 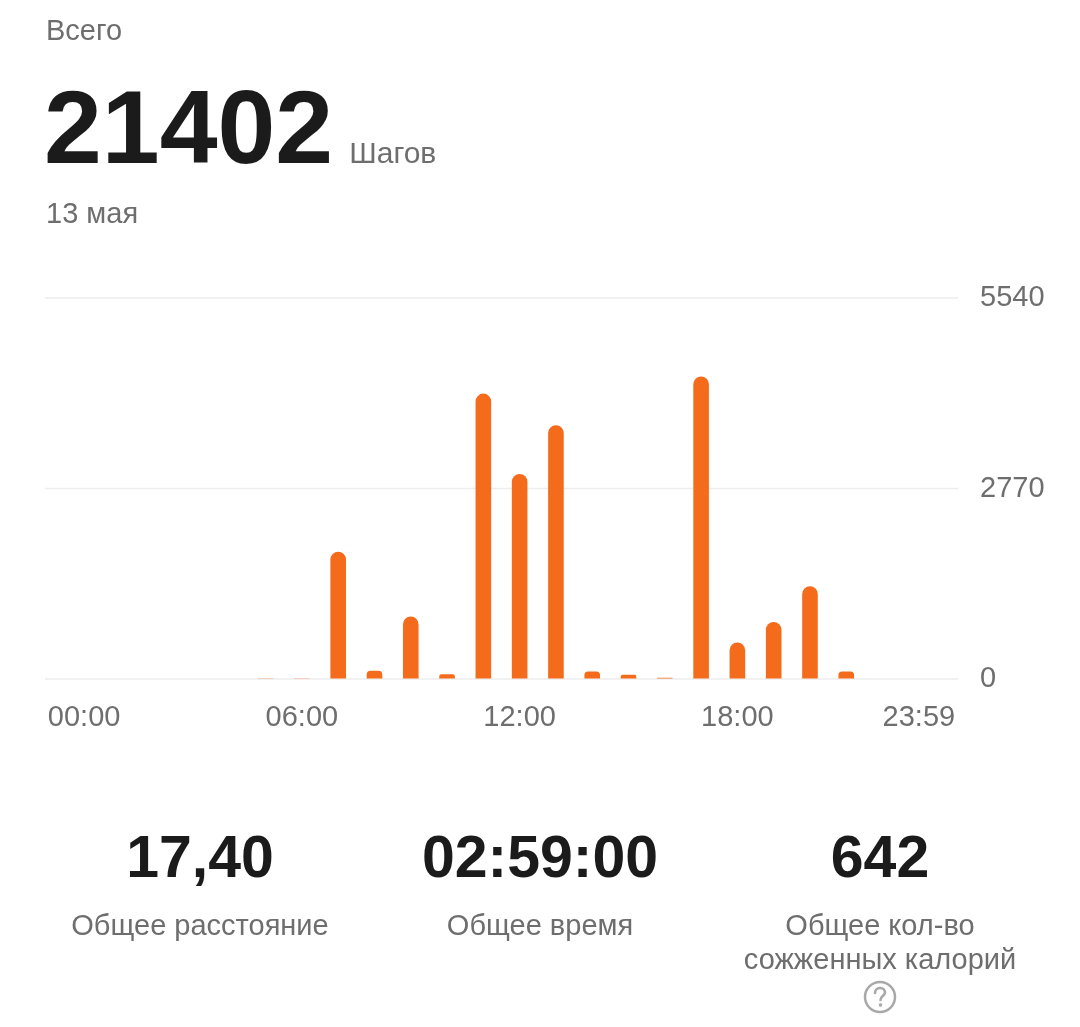 I want to click on text: Общее время, so click(x=540, y=925).